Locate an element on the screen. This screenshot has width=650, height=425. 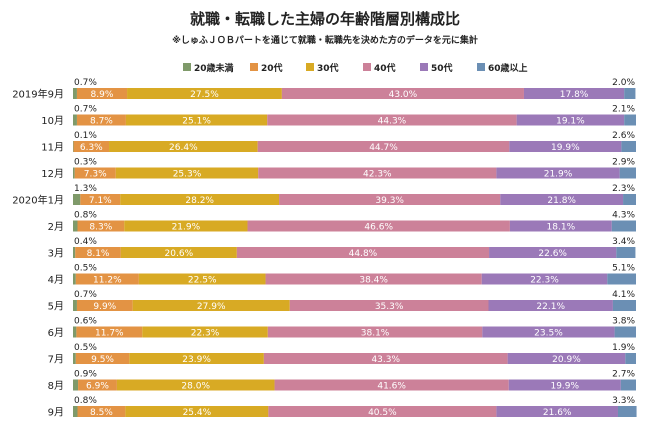
data-label-12-1: 8.5% is located at coordinates (101, 413).